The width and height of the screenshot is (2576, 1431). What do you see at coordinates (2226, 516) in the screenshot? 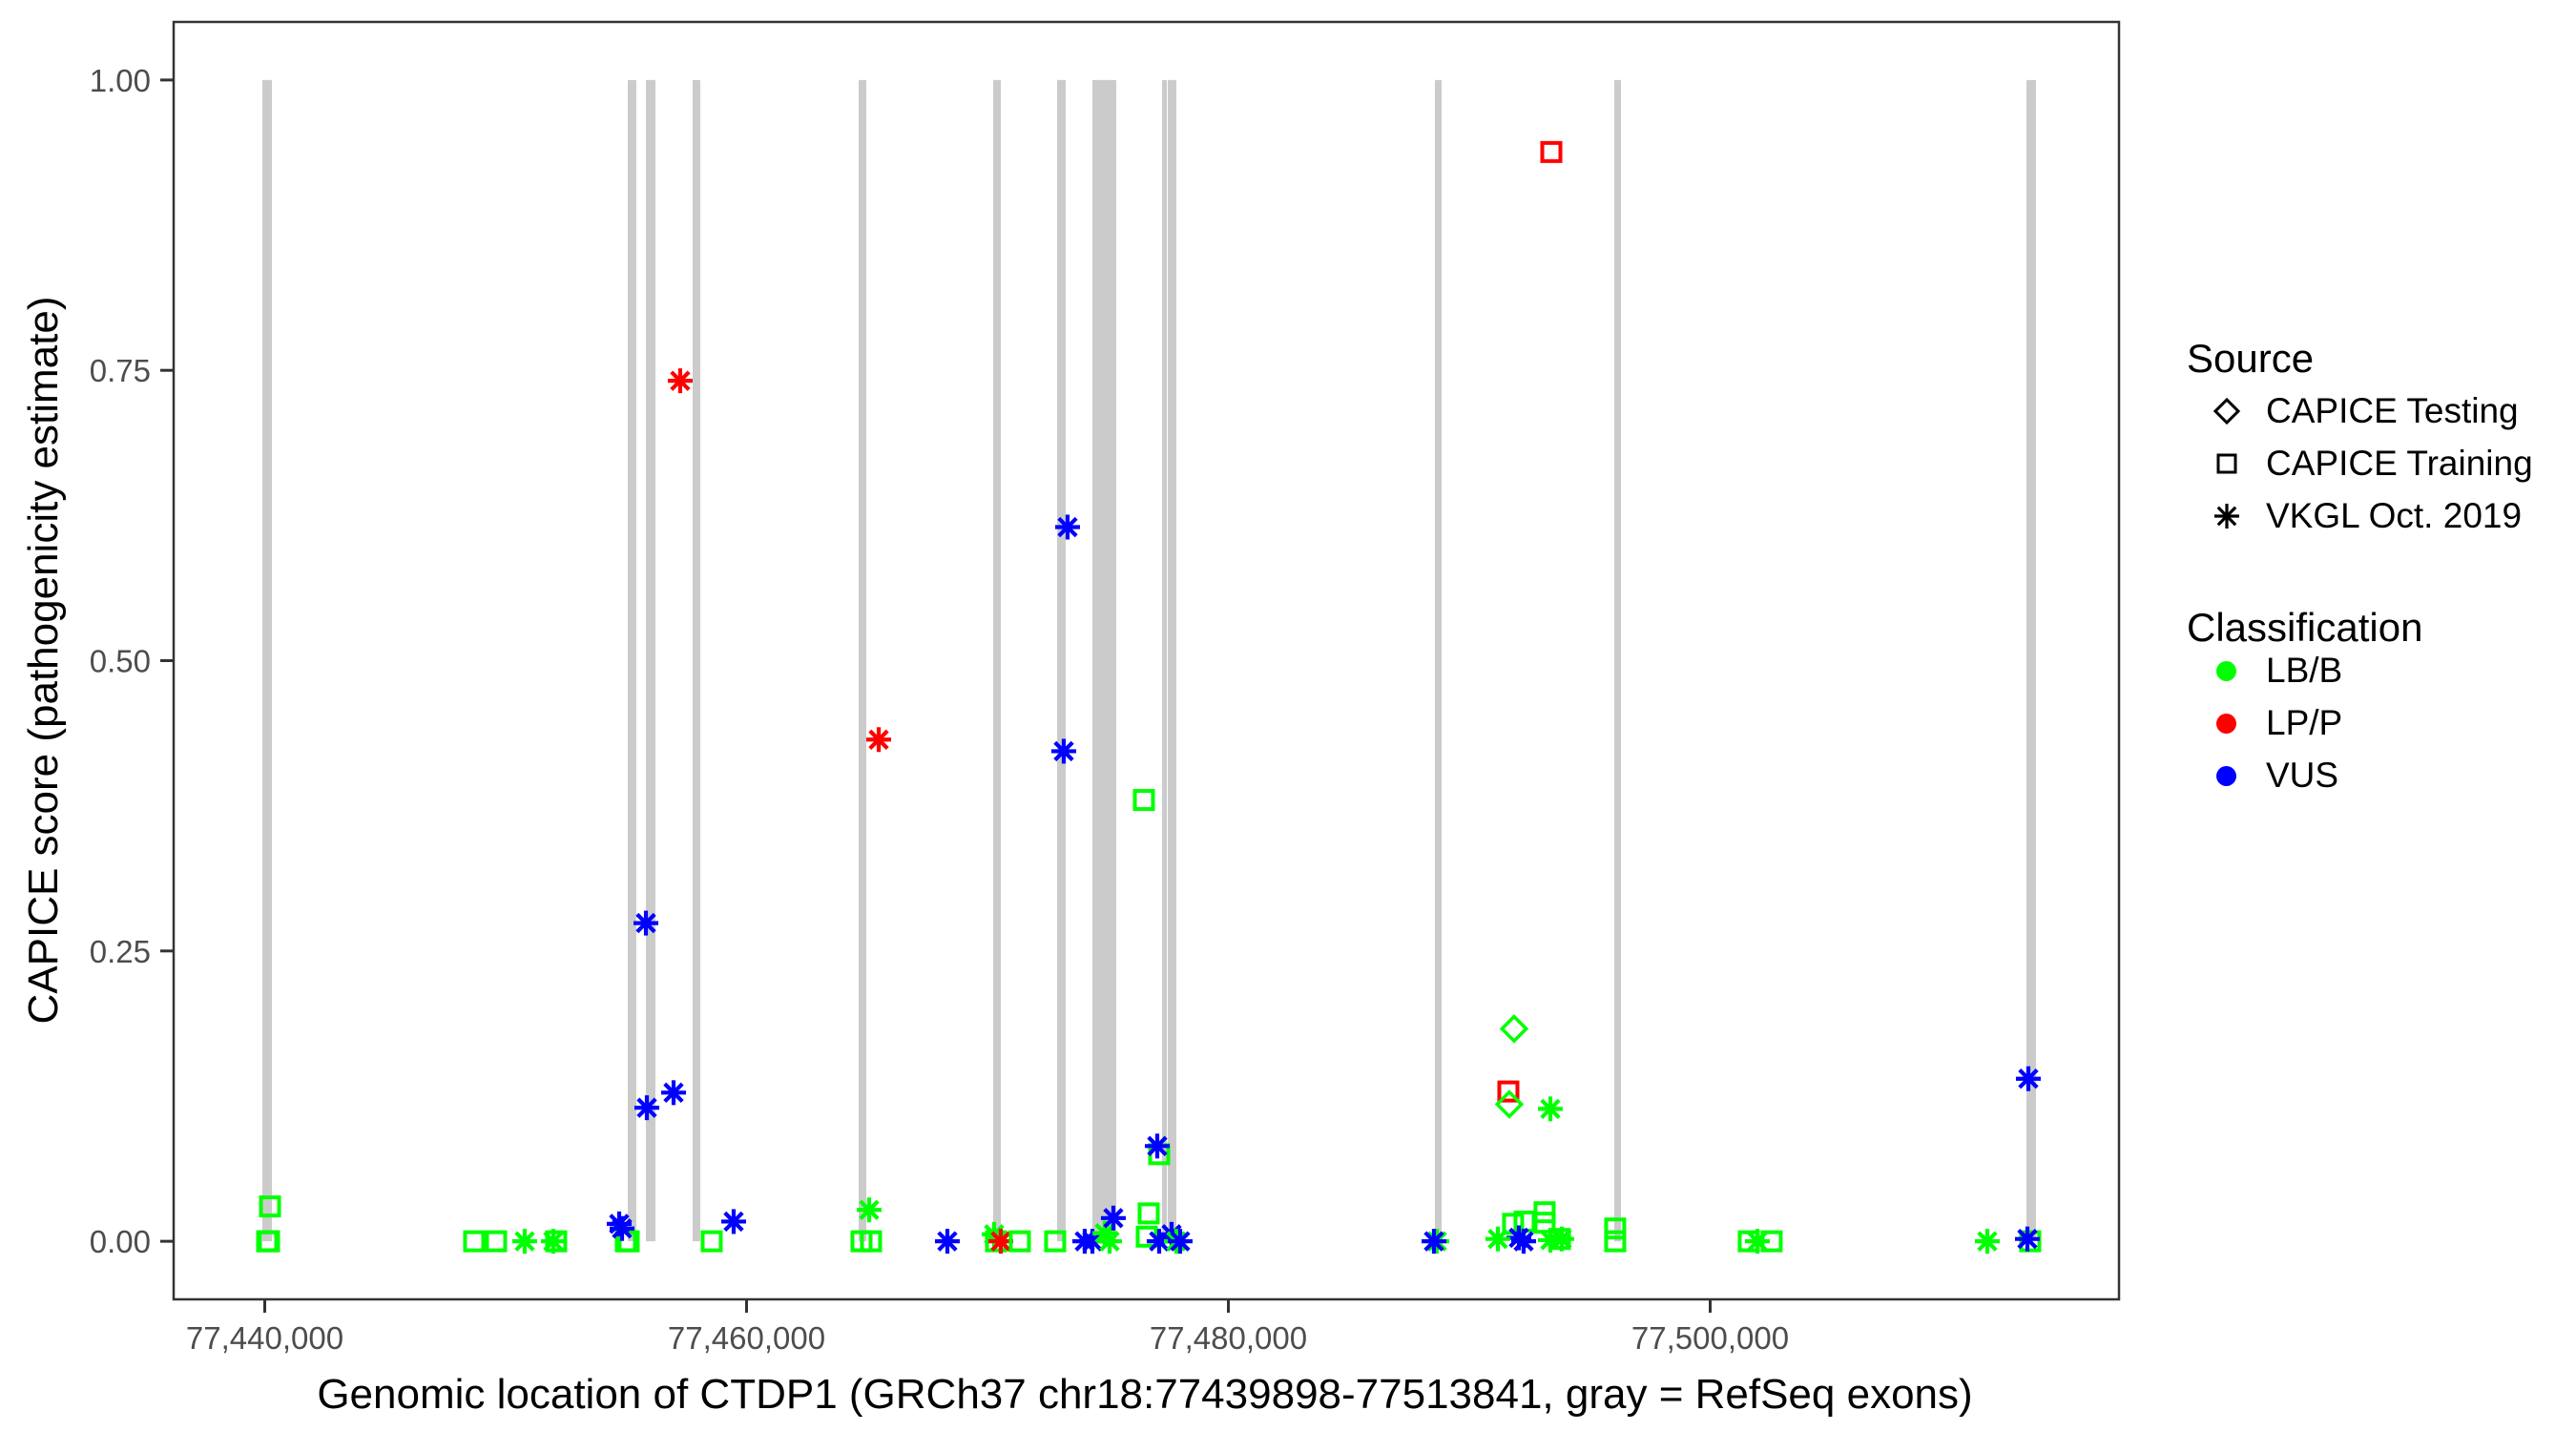
I see `asterisk-icon` at bounding box center [2226, 516].